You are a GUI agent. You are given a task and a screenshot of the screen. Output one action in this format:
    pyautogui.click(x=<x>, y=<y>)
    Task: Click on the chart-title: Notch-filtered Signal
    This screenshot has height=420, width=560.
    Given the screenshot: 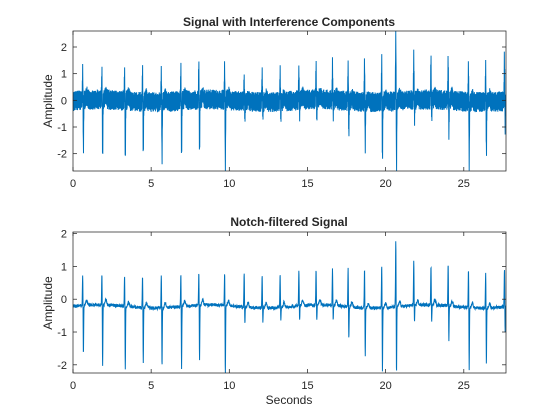 What is the action you would take?
    pyautogui.click(x=288, y=222)
    